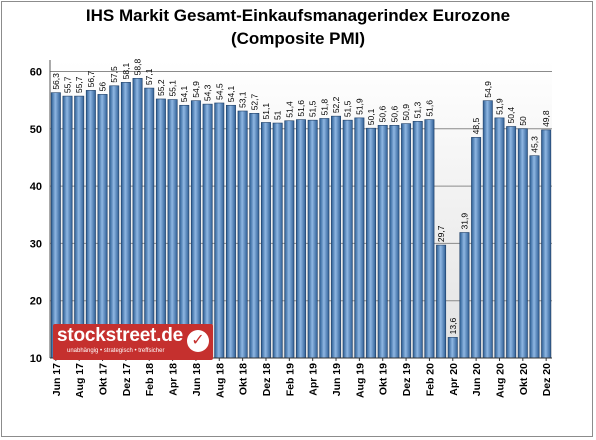 The image size is (596, 440). What do you see at coordinates (266, 111) in the screenshot?
I see `data-label: 51,1` at bounding box center [266, 111].